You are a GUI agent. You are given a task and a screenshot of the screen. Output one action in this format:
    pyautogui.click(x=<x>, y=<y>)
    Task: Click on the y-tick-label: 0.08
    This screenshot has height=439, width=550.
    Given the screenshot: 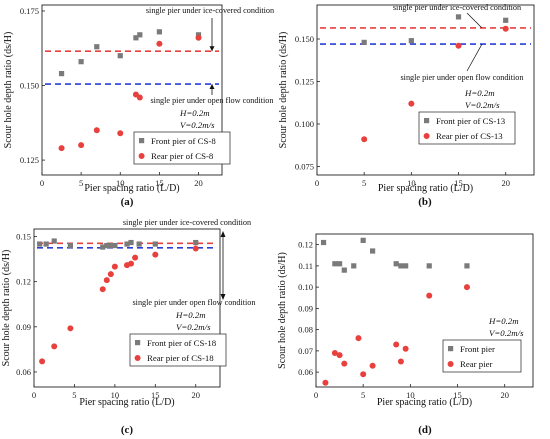 What is the action you would take?
    pyautogui.click(x=305, y=330)
    